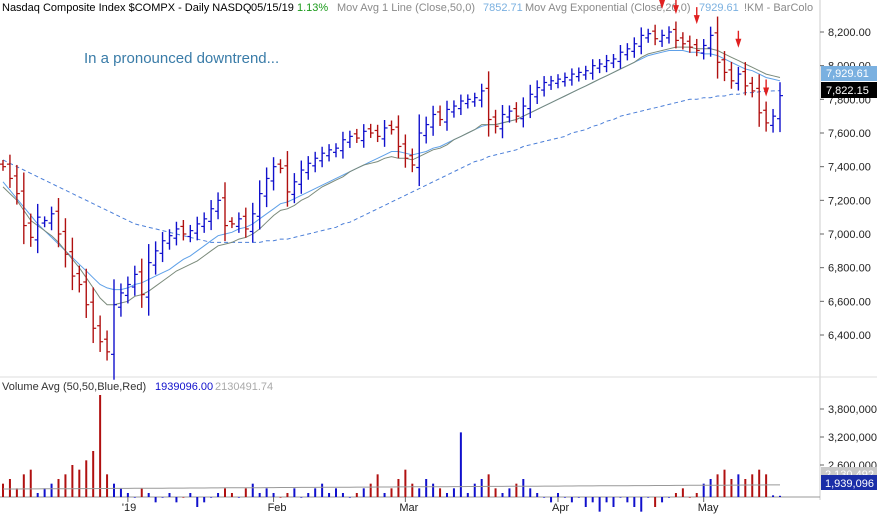  Describe the element at coordinates (184, 387) in the screenshot. I see `volume-avg-blue: 1939096.00` at that location.